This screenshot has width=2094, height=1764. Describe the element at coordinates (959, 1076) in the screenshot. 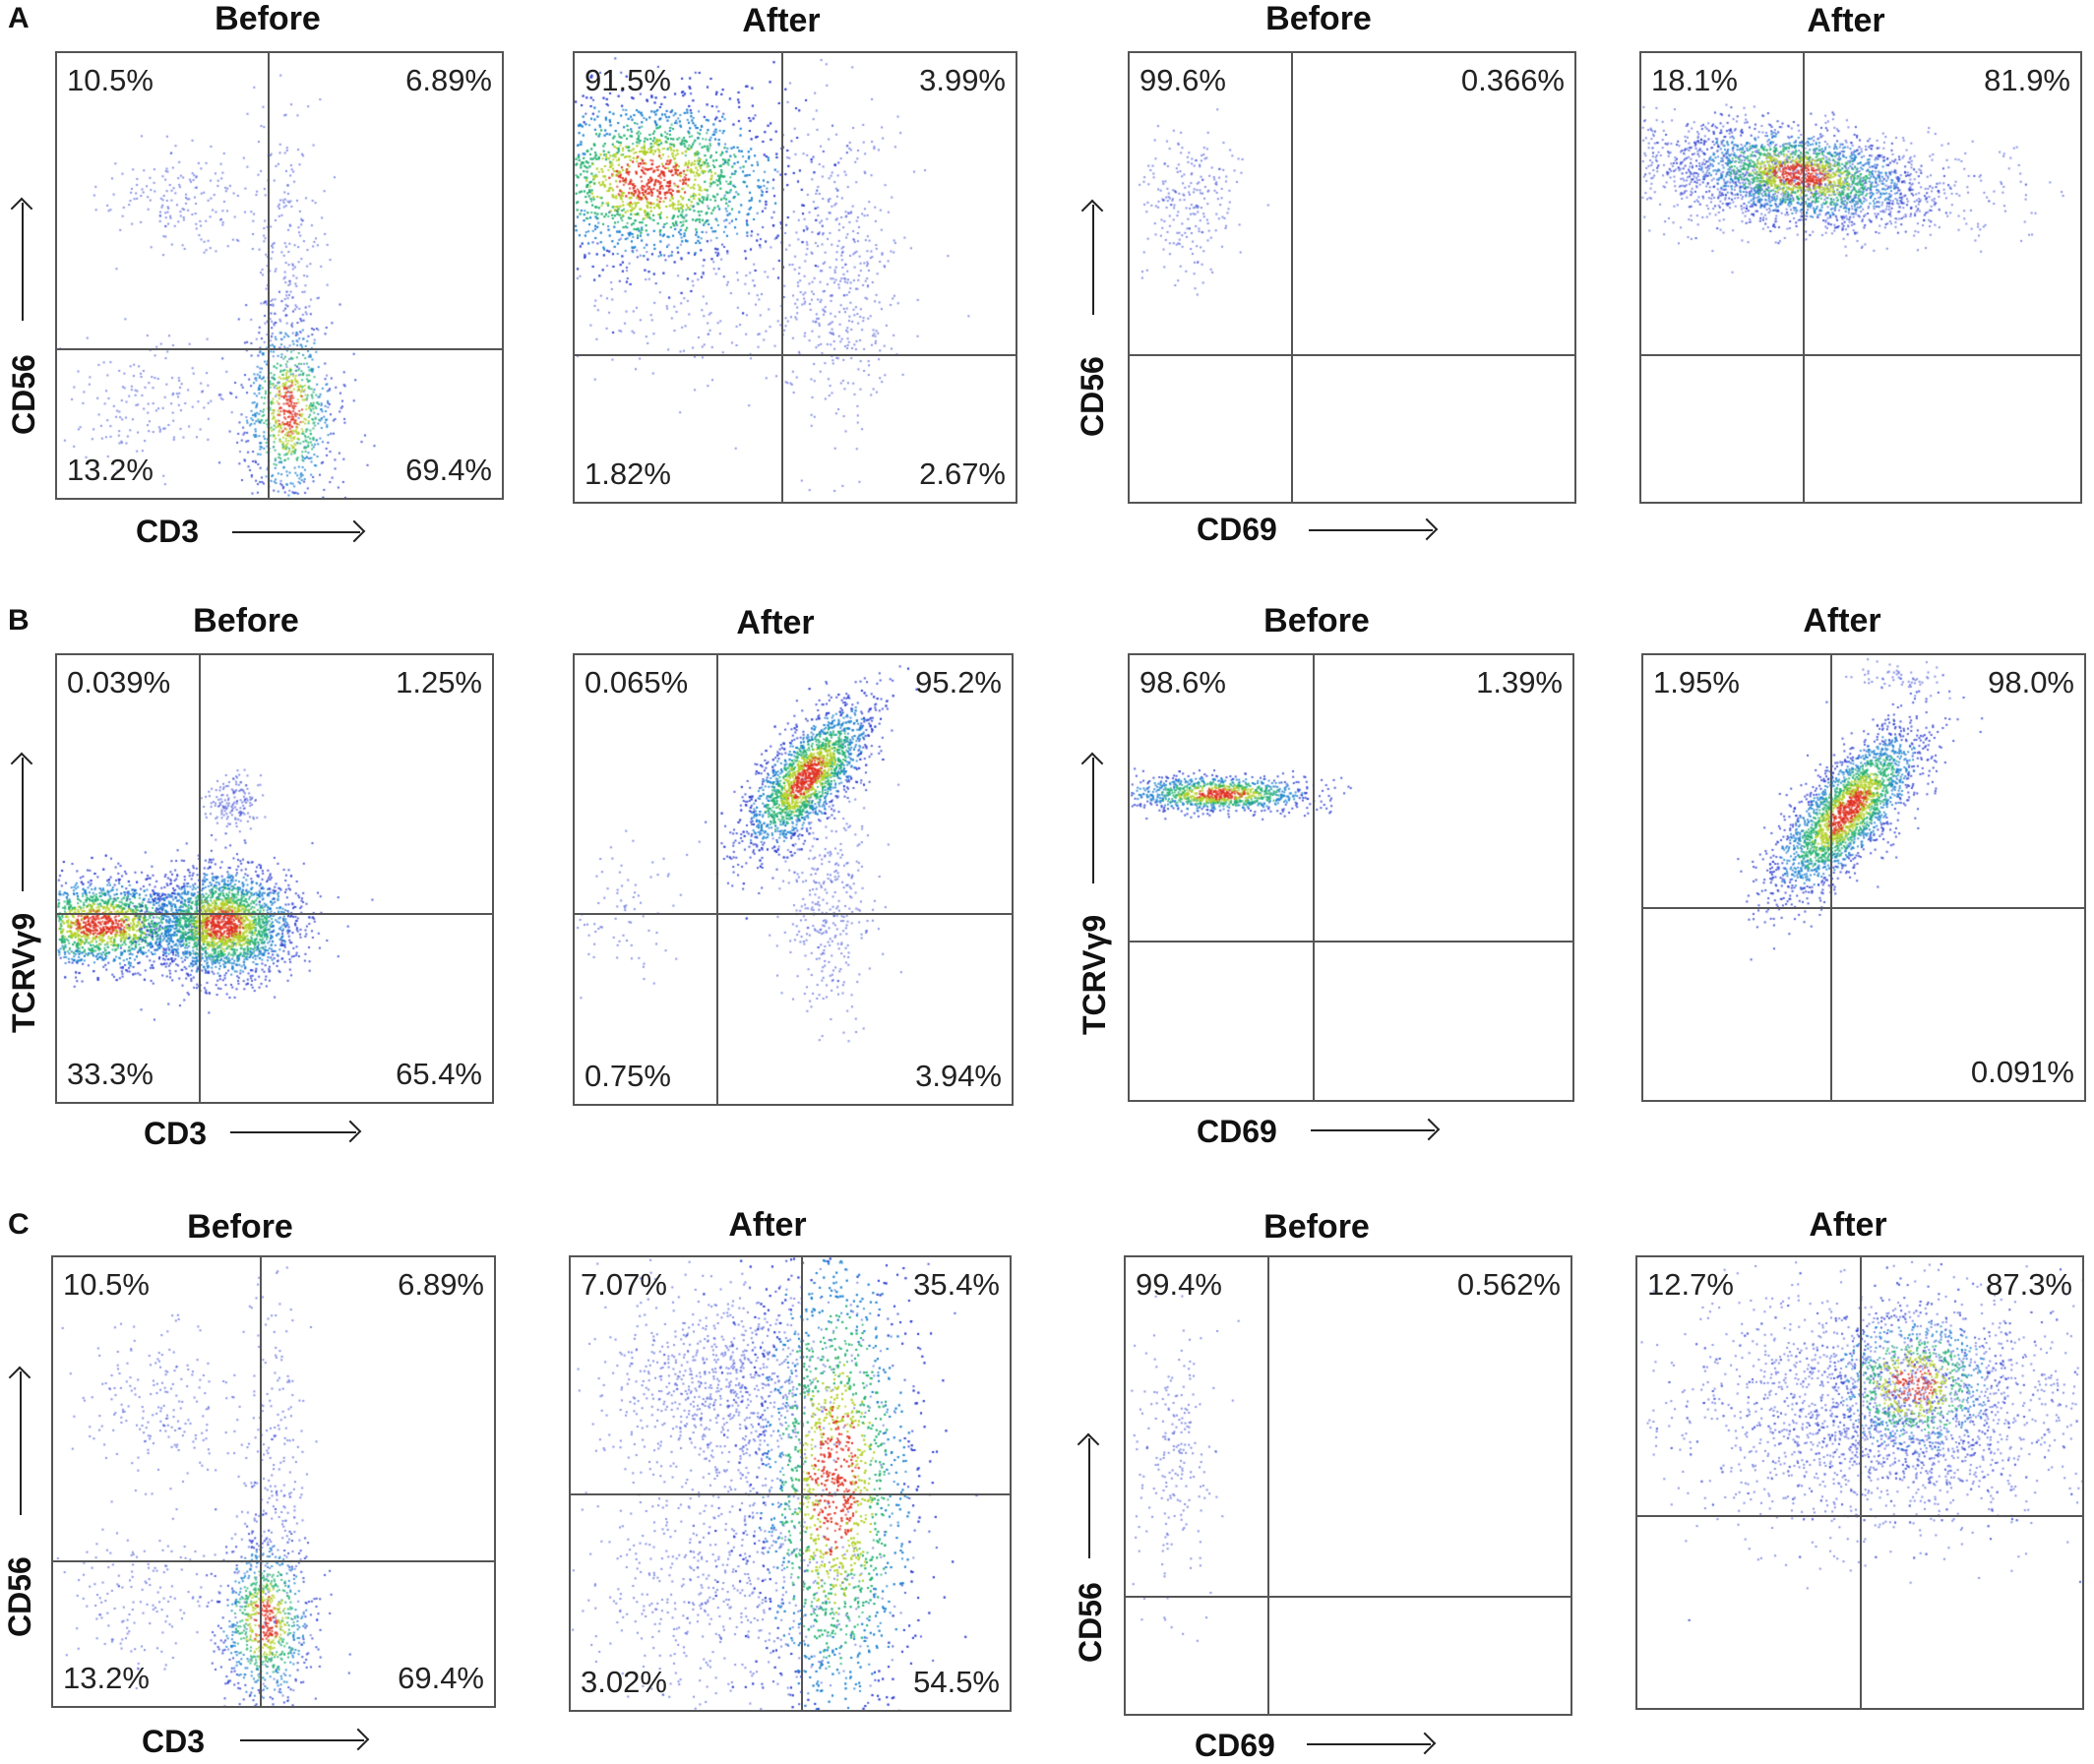

I see `quadrant-lr-percent: 3.94%` at that location.